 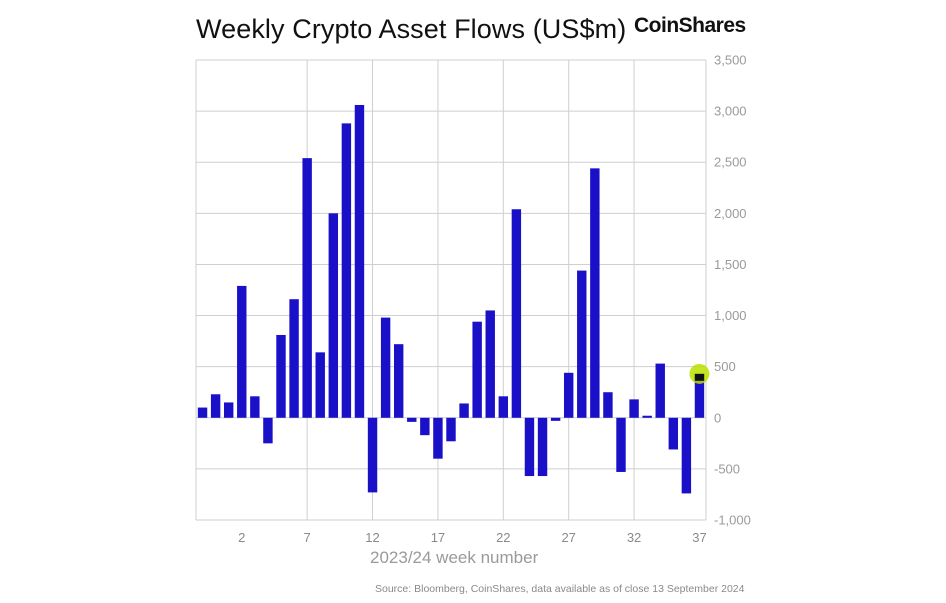 What do you see at coordinates (730, 162) in the screenshot?
I see `y-tick-label: 2,500` at bounding box center [730, 162].